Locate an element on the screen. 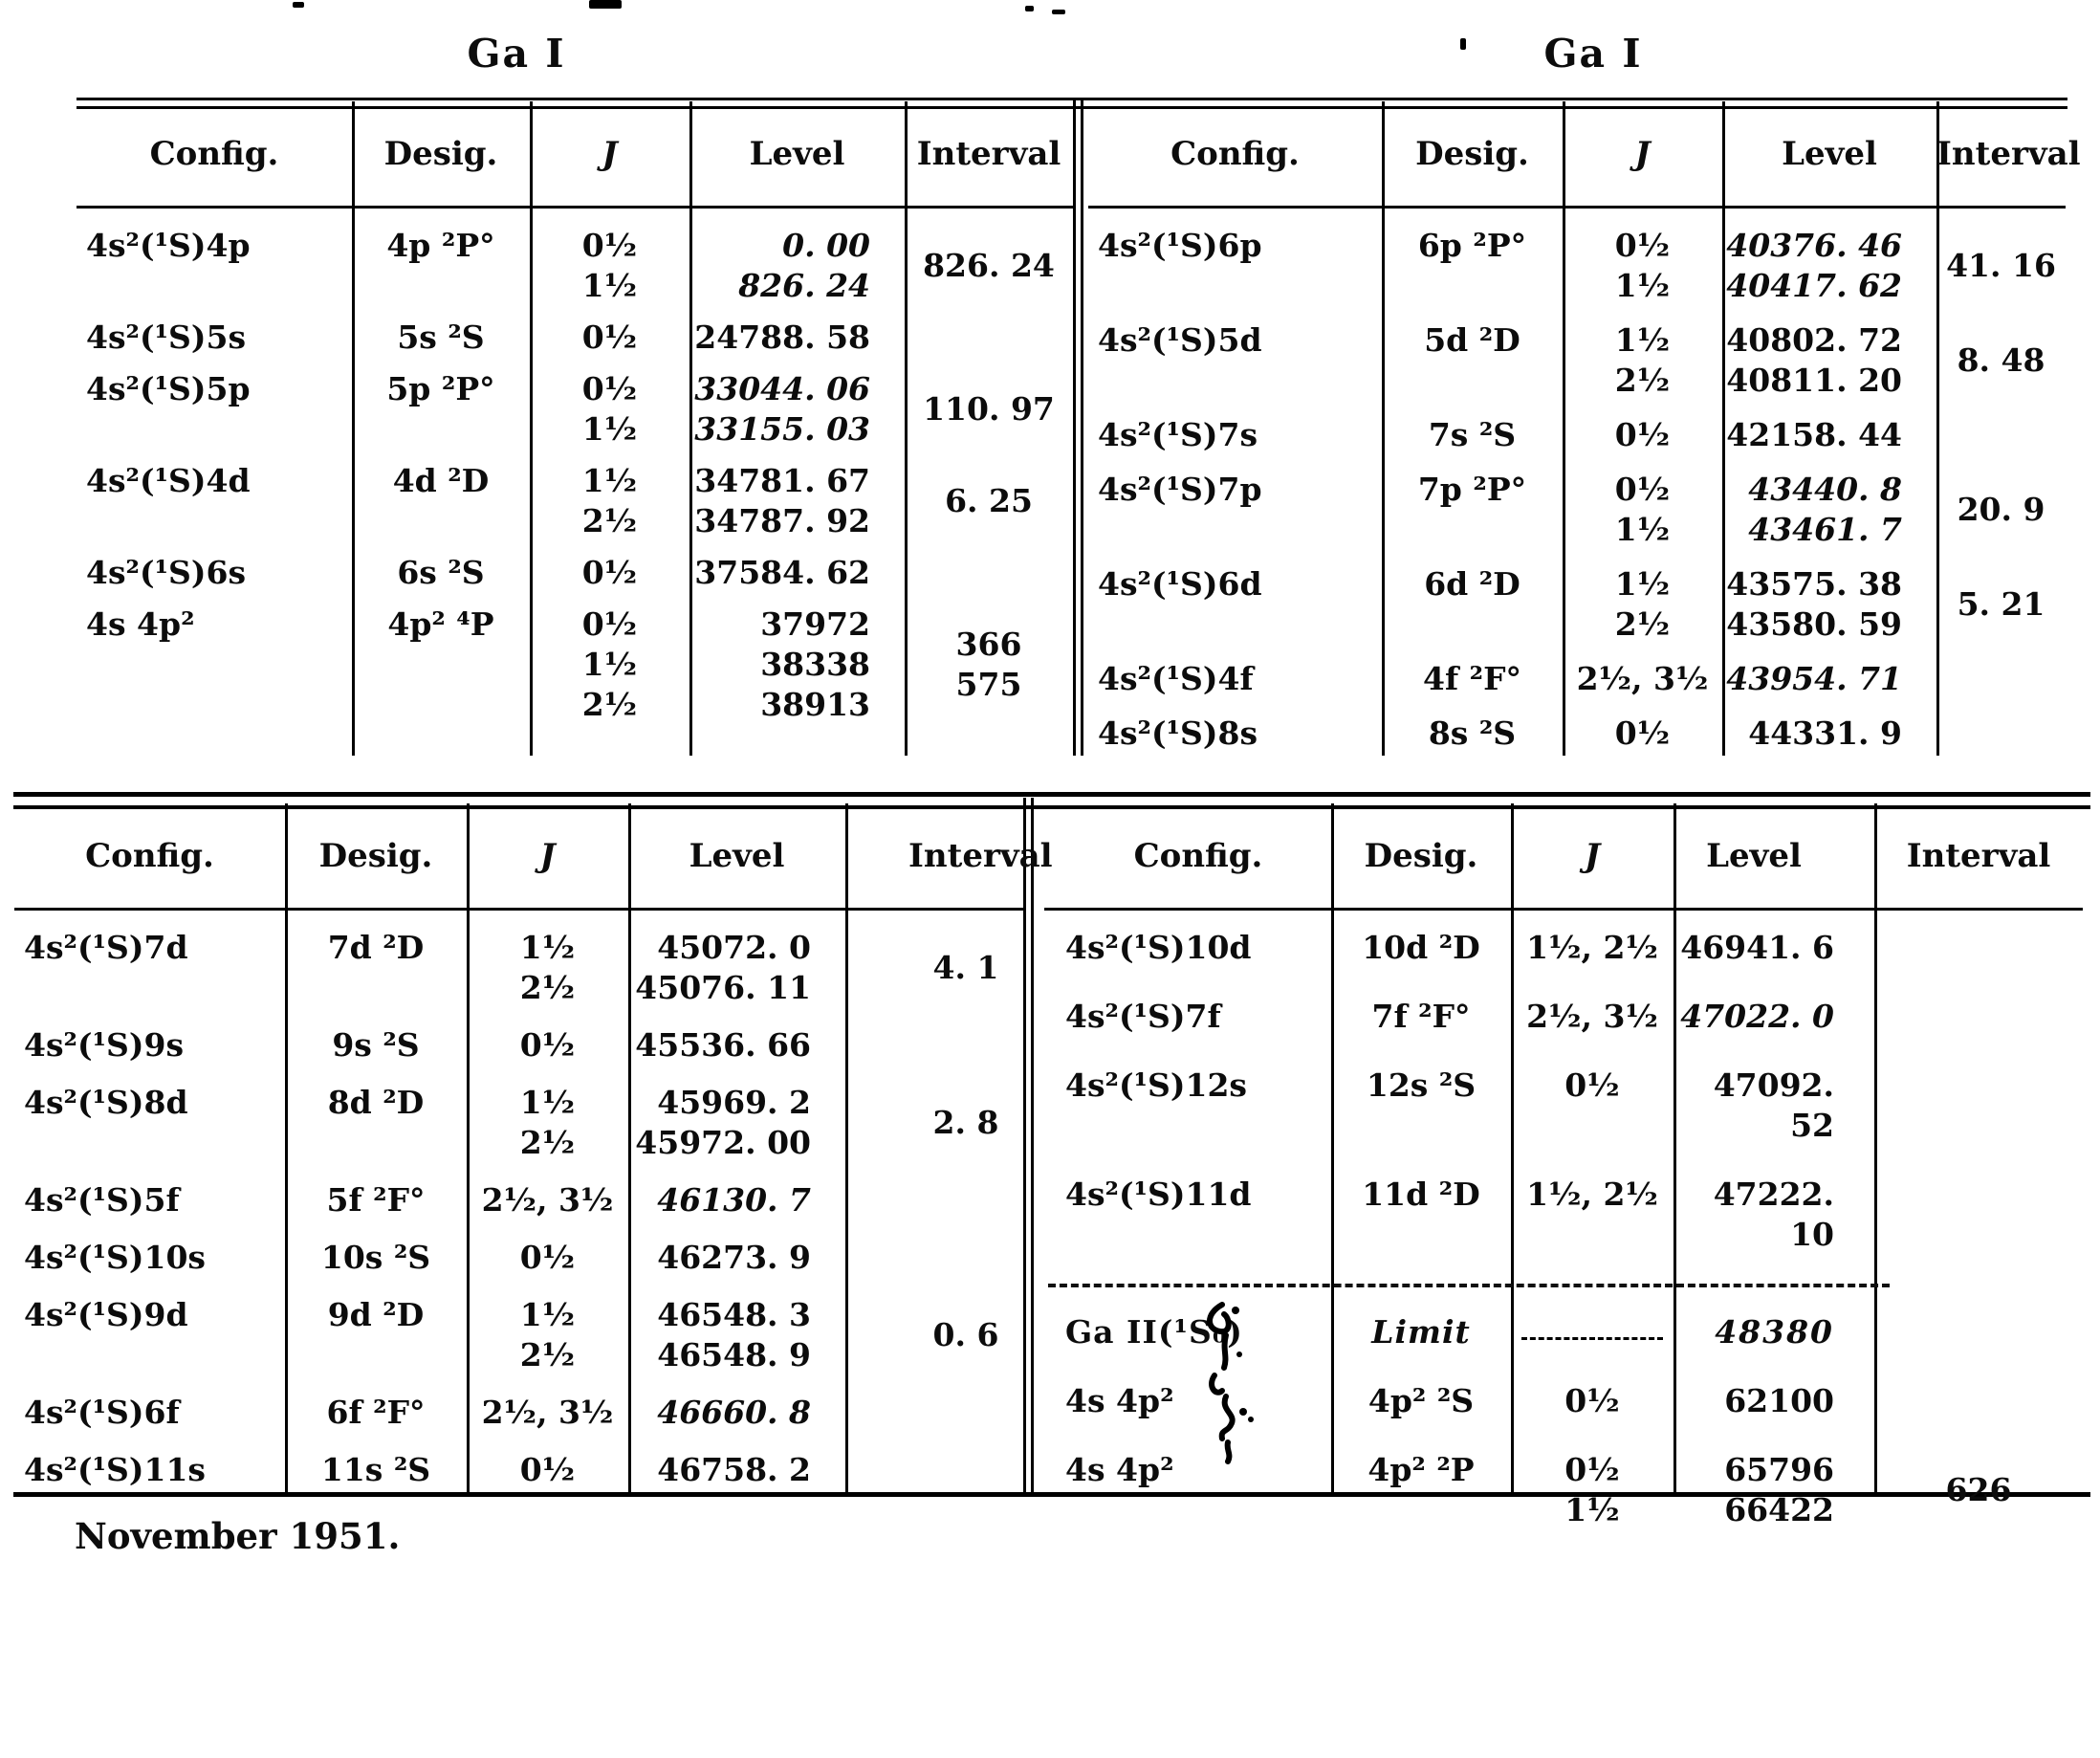 The width and height of the screenshot is (2100, 1758). config-cell: 4s²(¹S)7f is located at coordinates (1143, 1016).